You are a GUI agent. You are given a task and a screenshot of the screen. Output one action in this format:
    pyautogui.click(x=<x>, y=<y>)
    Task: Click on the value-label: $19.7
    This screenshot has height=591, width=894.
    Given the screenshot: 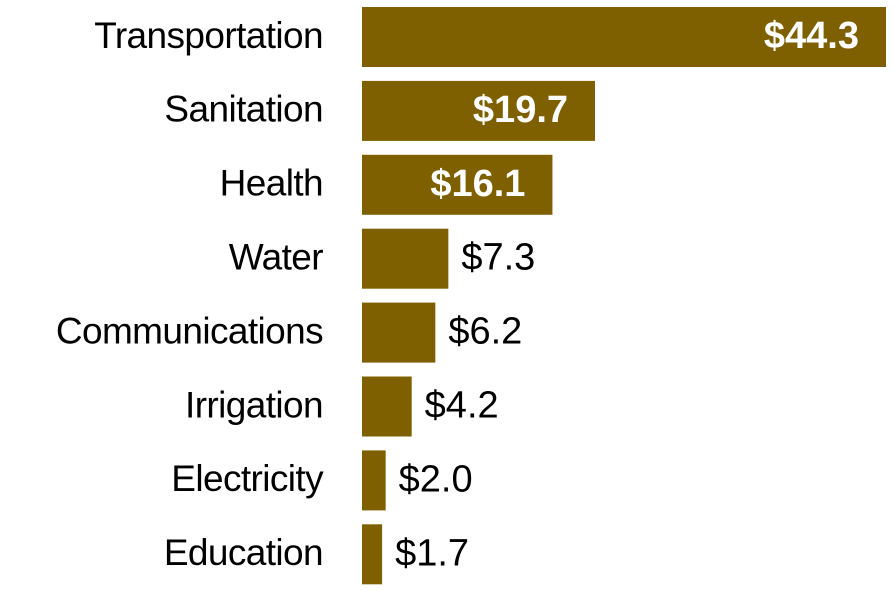 What is the action you would take?
    pyautogui.click(x=520, y=110)
    